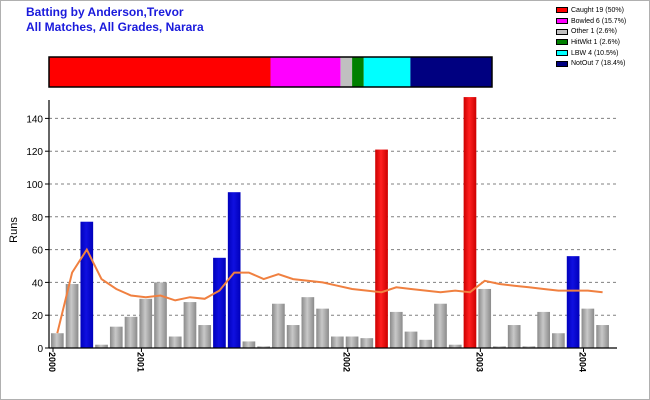 Image resolution: width=650 pixels, height=400 pixels. I want to click on x-tick-label-2002: 2002, so click(347, 362).